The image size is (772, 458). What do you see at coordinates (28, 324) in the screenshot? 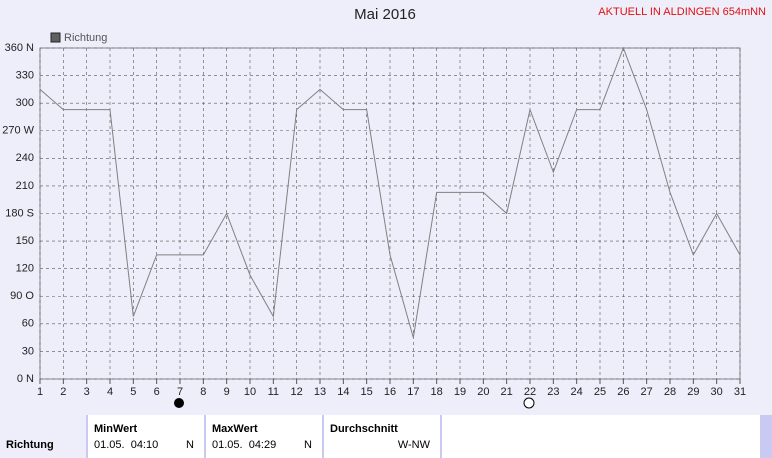
I see `y-tick-label: 60` at bounding box center [28, 324].